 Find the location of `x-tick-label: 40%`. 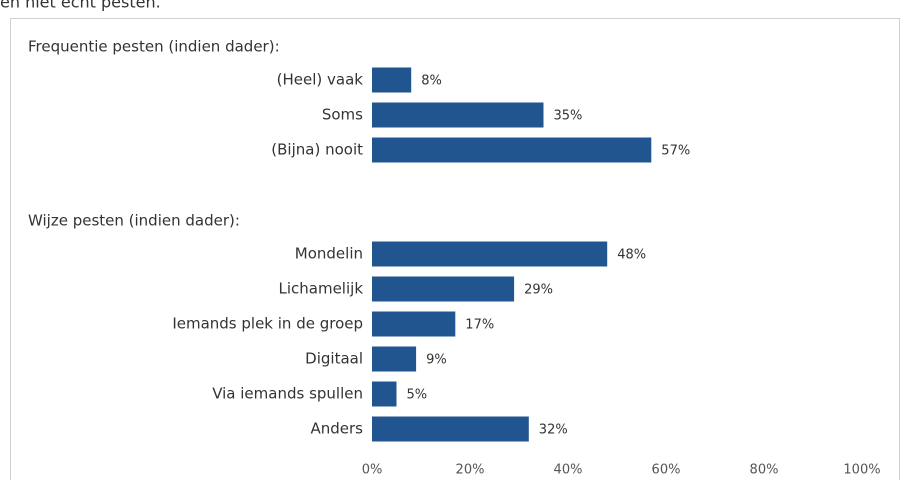

x-tick-label: 40% is located at coordinates (568, 470).